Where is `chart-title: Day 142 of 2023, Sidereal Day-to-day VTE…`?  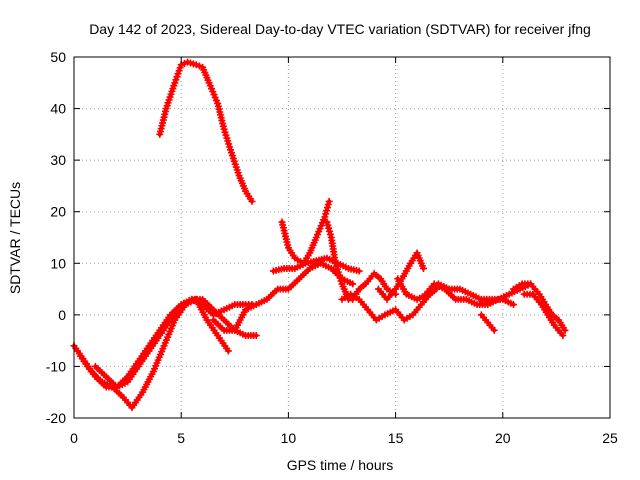
chart-title: Day 142 of 2023, Sidereal Day-to-day VTE… is located at coordinates (340, 29).